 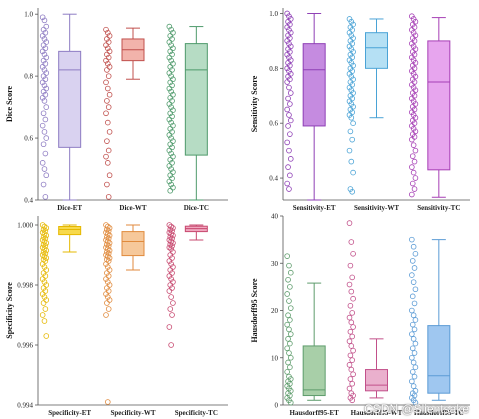 I want to click on y-tick-label: 0.996, so click(x=25, y=346).